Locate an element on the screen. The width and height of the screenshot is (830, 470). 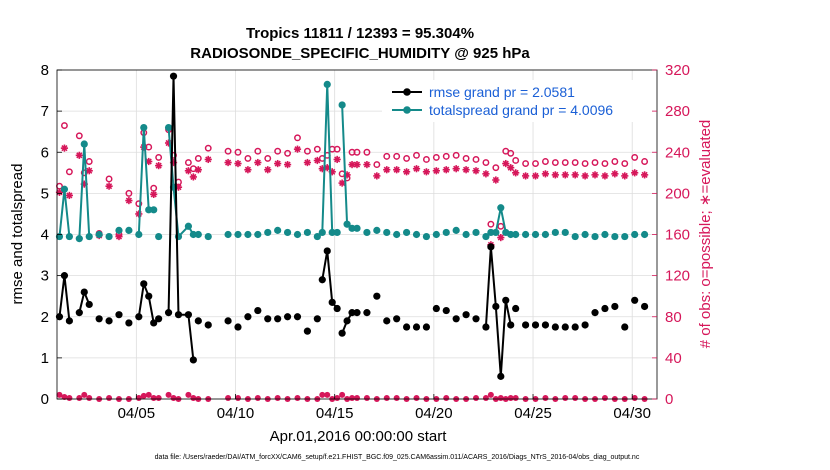
x-tick-label: 04/25 is located at coordinates (533, 413).